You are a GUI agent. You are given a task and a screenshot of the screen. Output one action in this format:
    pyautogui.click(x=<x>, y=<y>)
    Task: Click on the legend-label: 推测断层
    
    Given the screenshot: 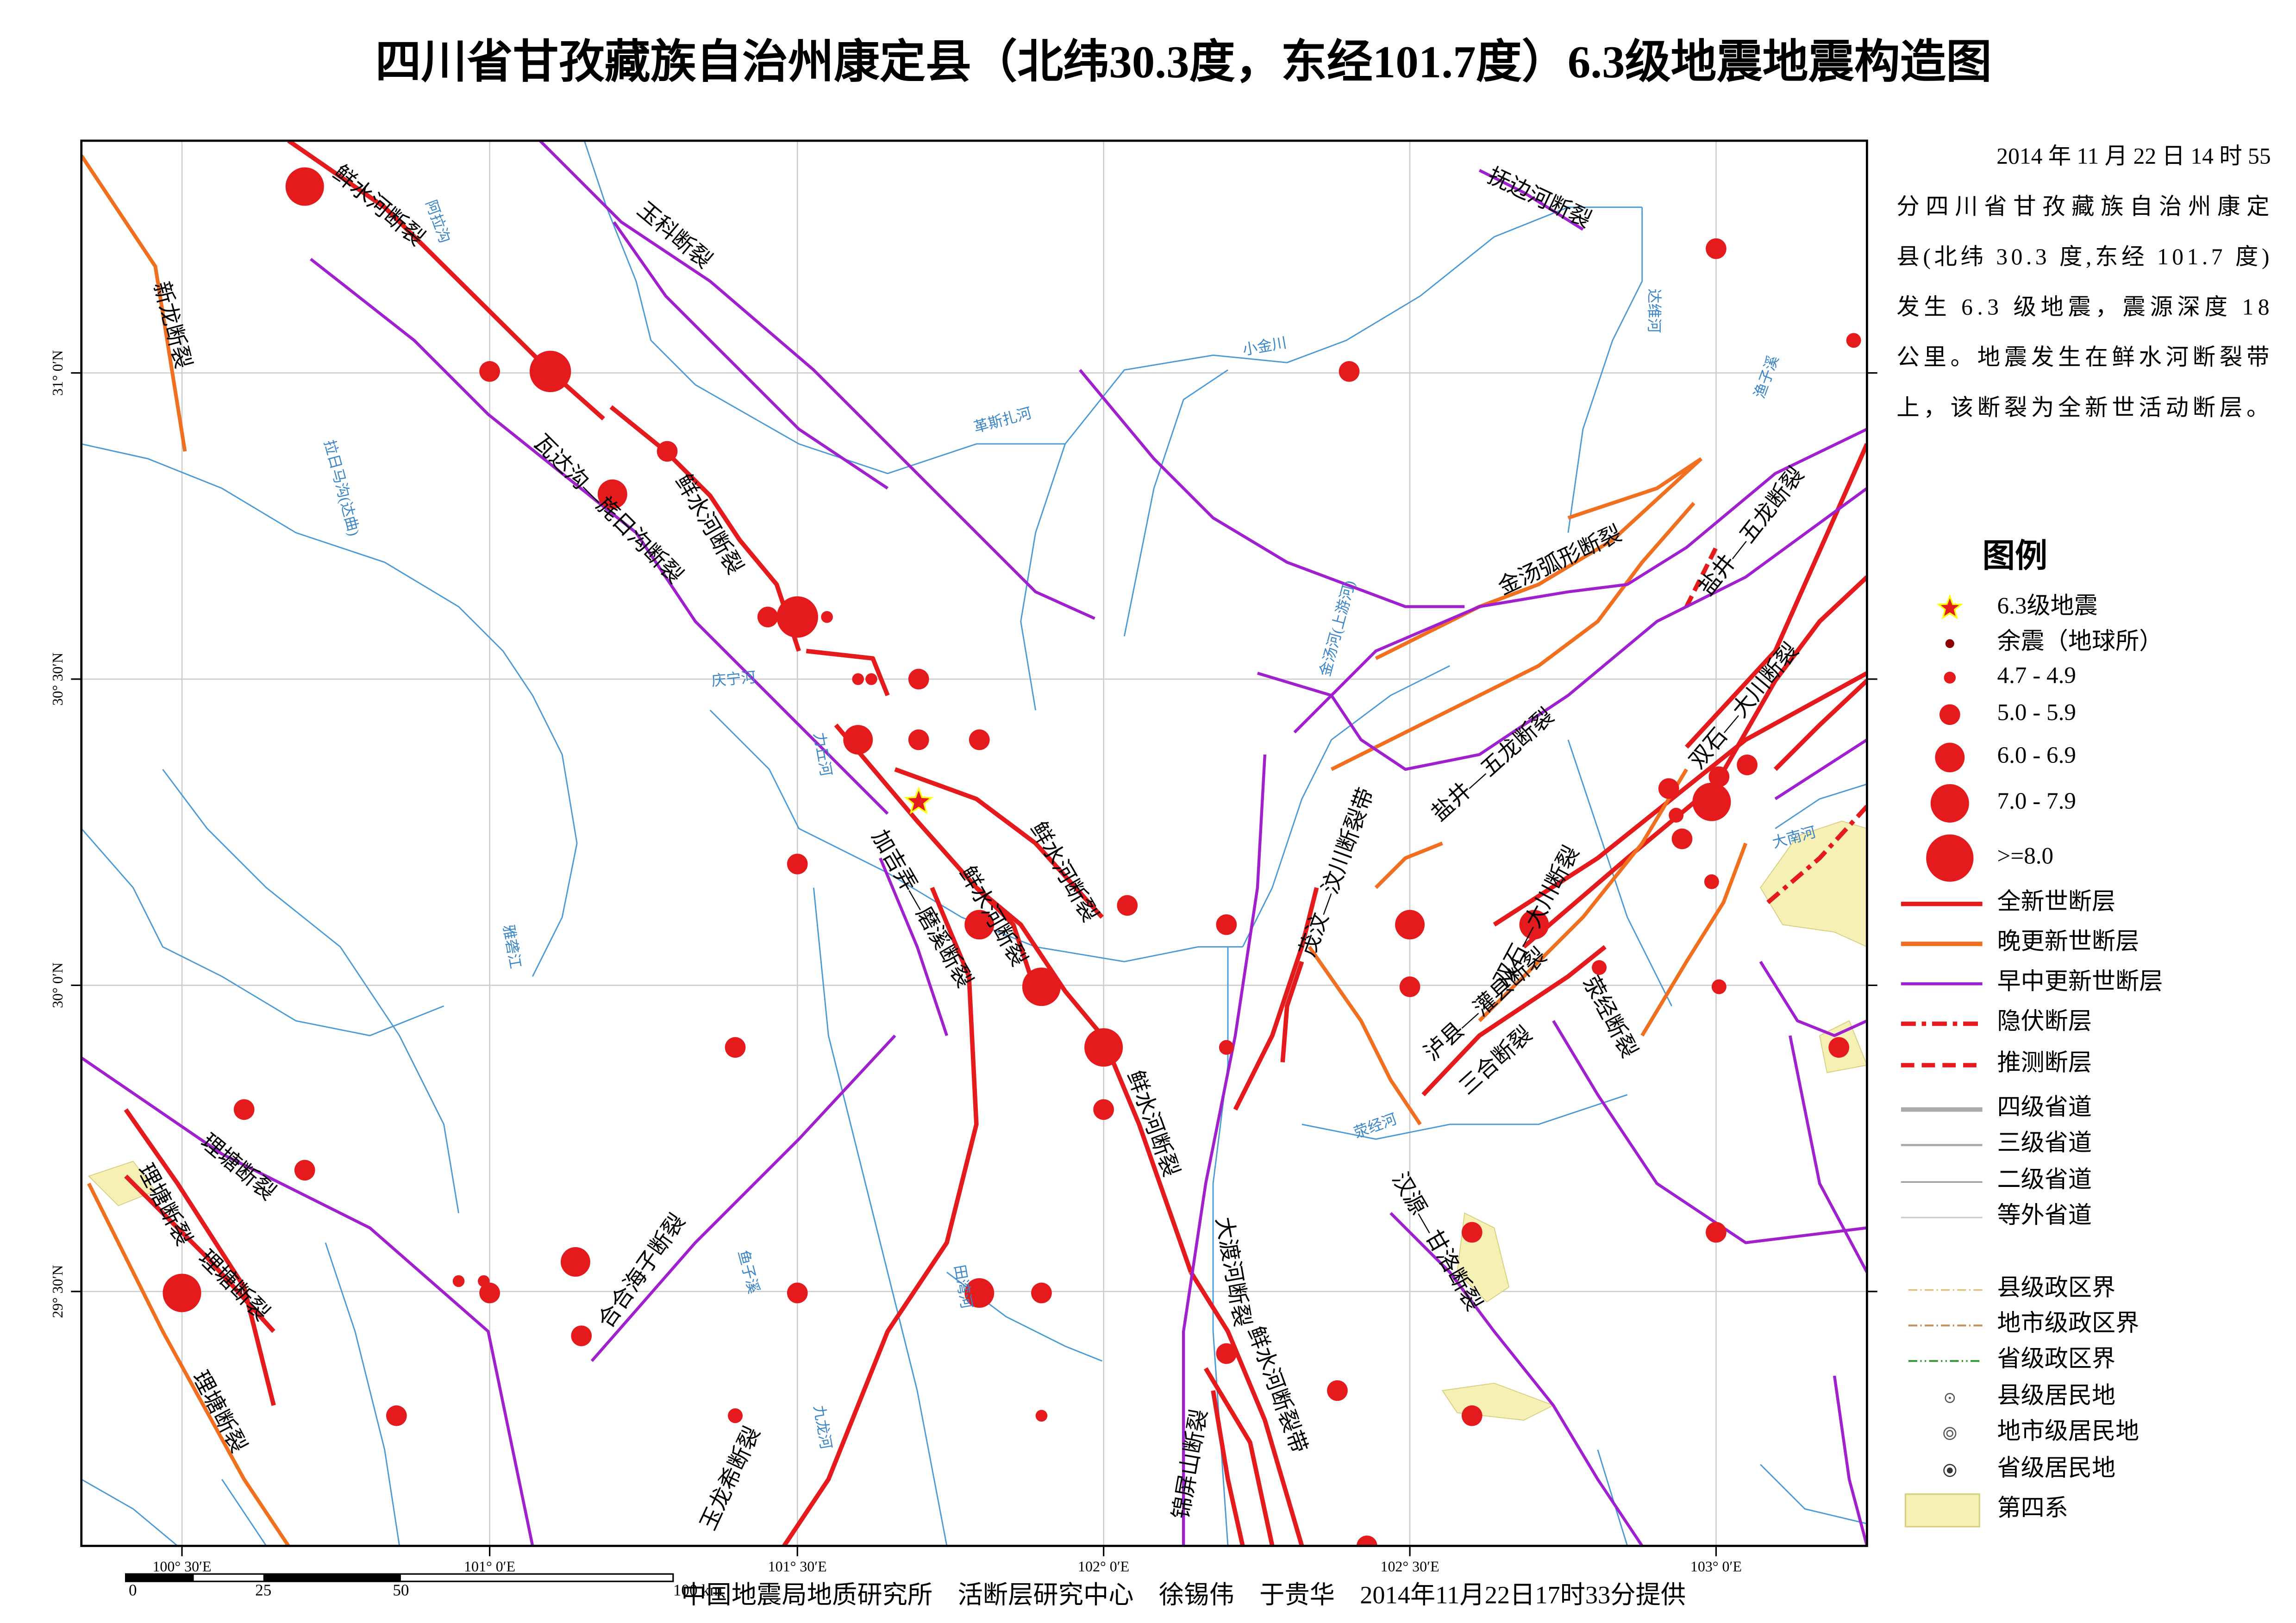 What is the action you would take?
    pyautogui.click(x=2045, y=1063)
    